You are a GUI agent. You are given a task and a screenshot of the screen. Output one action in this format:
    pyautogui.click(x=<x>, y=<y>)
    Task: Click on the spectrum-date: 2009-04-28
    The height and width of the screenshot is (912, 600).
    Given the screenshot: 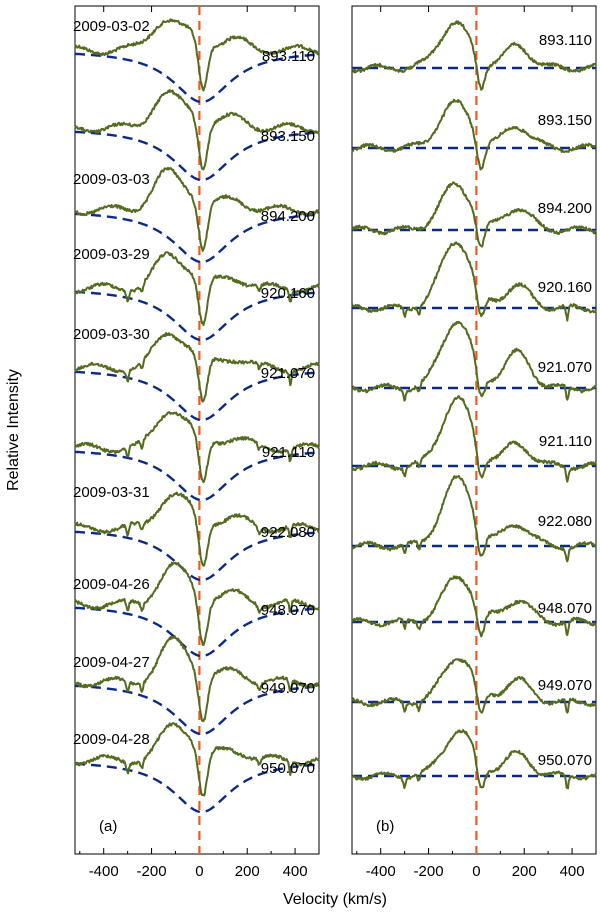 What is the action you would take?
    pyautogui.click(x=111, y=739)
    